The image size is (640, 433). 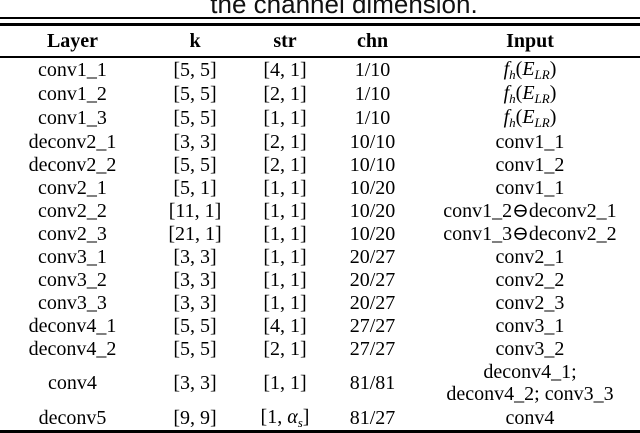 I want to click on table-row: conv1_3 [5, 5] [1, 1] 1/10 fh(ELR), so click(x=320, y=118).